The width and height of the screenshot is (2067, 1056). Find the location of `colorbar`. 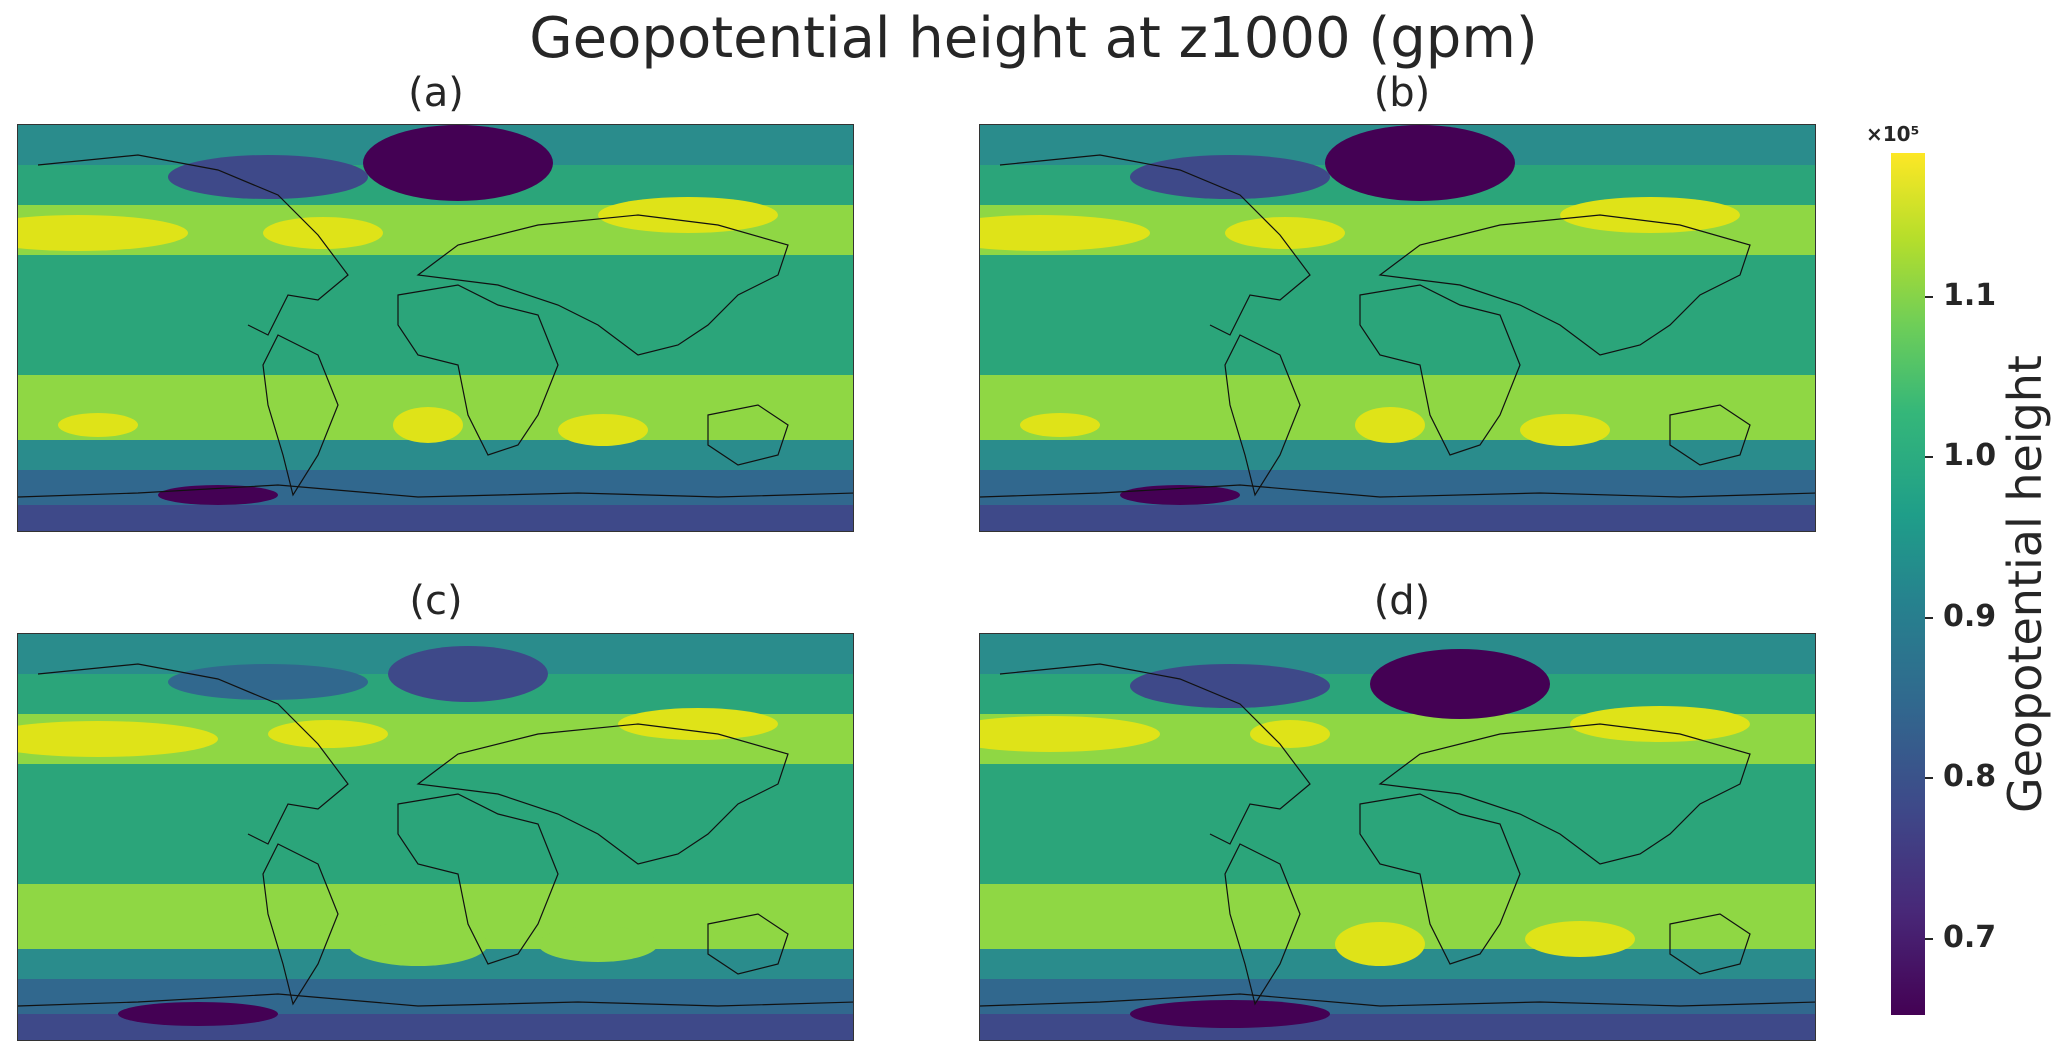

colorbar is located at coordinates (1908, 584).